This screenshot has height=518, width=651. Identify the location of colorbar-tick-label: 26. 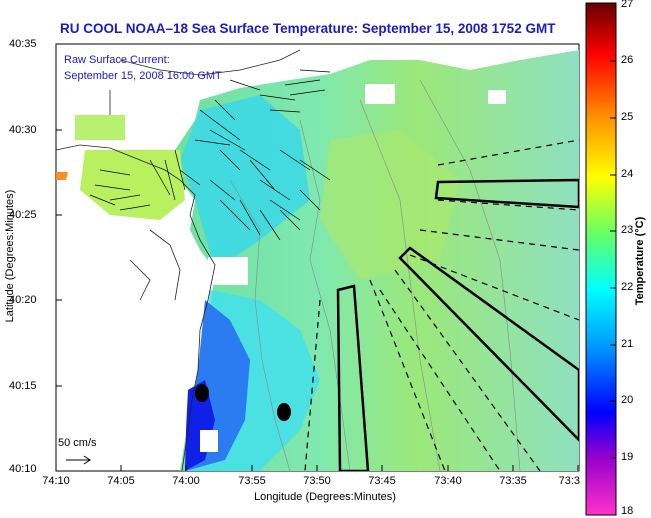
(627, 60).